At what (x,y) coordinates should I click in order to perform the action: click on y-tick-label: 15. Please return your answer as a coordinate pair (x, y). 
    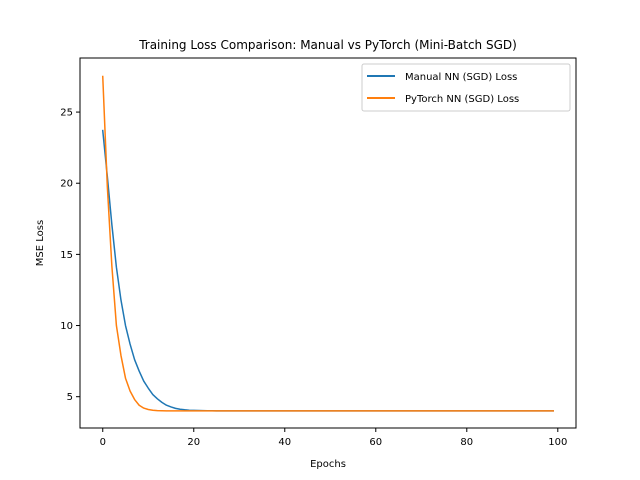
    Looking at the image, I should click on (66, 255).